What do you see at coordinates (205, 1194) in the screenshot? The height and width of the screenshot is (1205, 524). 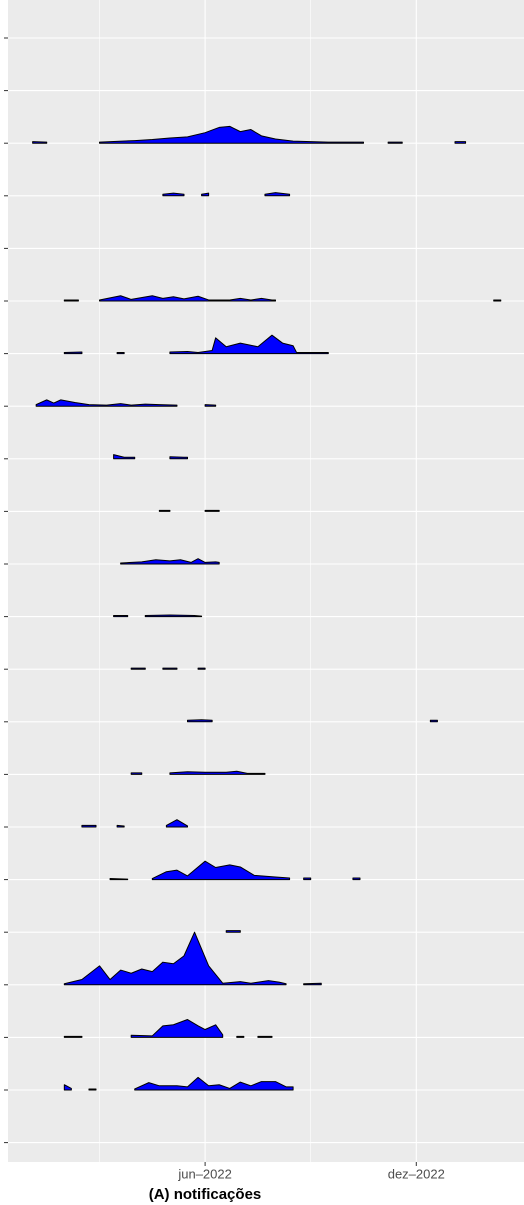 I see `caption: (A) notificações` at bounding box center [205, 1194].